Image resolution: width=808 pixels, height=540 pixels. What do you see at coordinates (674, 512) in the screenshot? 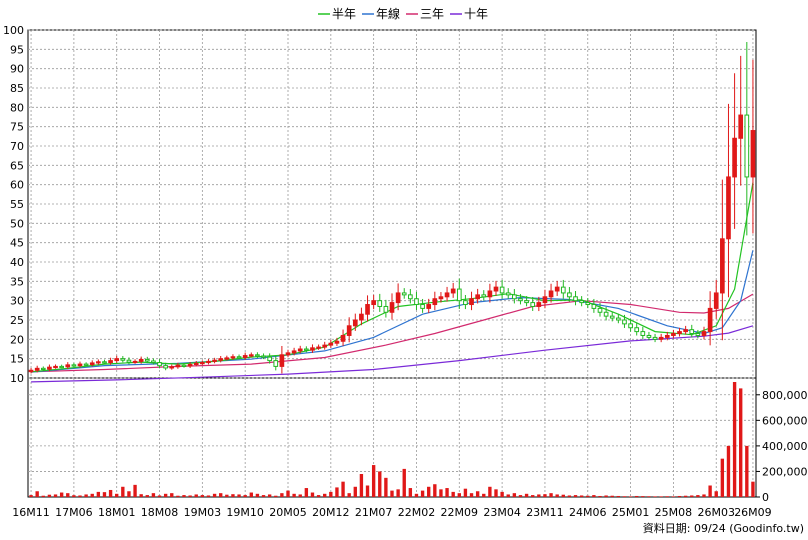
I see `date-tick-label: 25M08` at bounding box center [674, 512].